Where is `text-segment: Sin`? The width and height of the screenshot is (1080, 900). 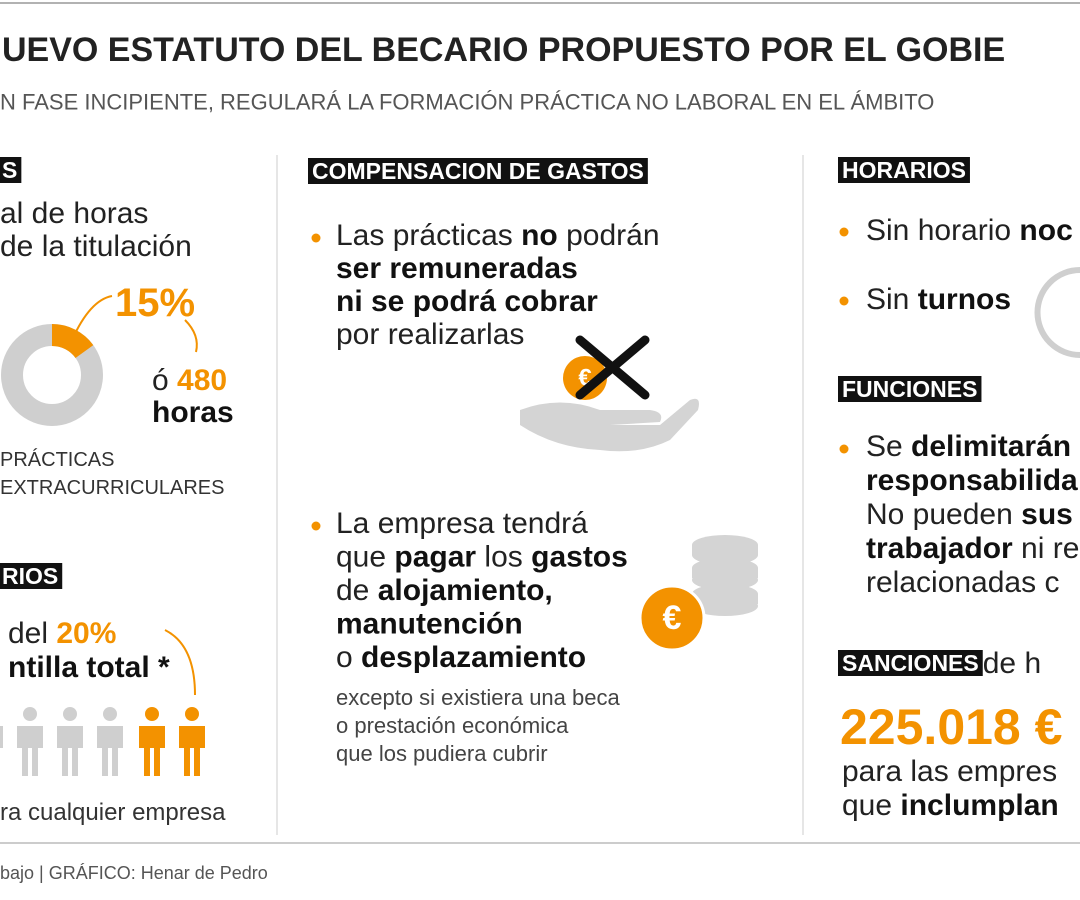
text-segment: Sin is located at coordinates (892, 299).